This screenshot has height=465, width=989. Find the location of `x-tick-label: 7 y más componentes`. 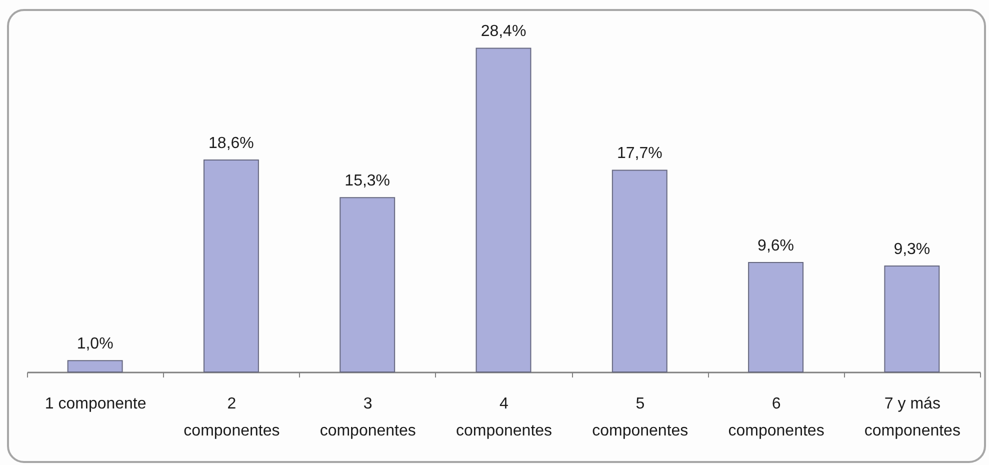

x-tick-label: 7 y más componentes is located at coordinates (912, 418).